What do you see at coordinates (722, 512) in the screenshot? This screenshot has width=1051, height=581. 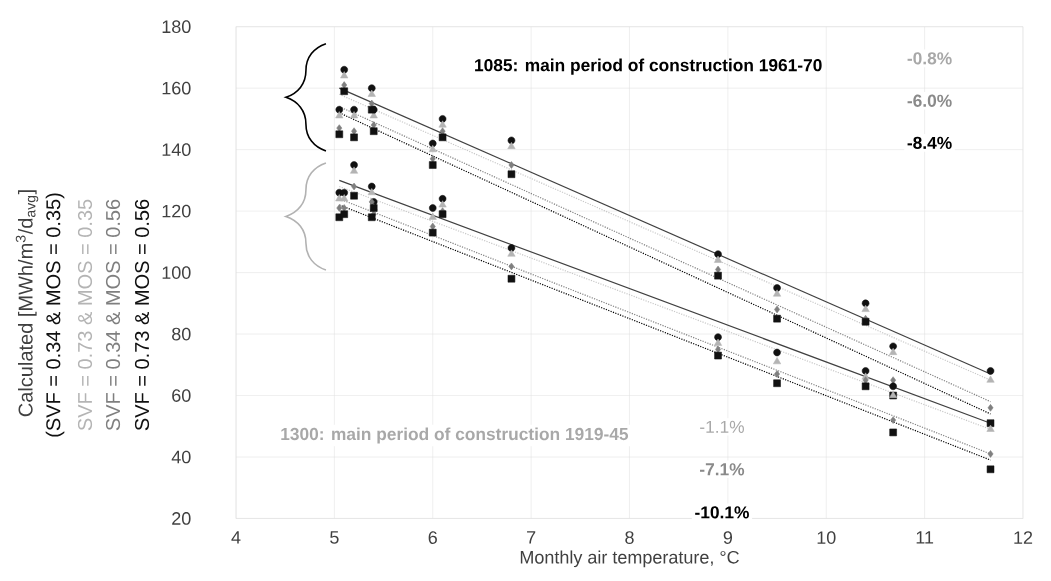 I see `annotation: -10.1%` at bounding box center [722, 512].